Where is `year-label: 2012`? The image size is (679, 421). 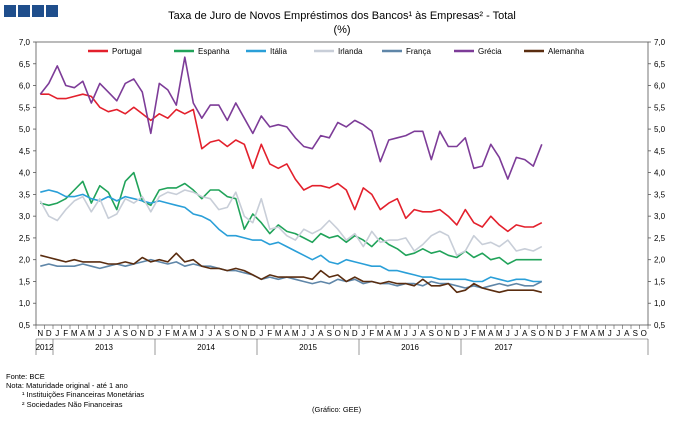
year-label: 2012 is located at coordinates (45, 347).